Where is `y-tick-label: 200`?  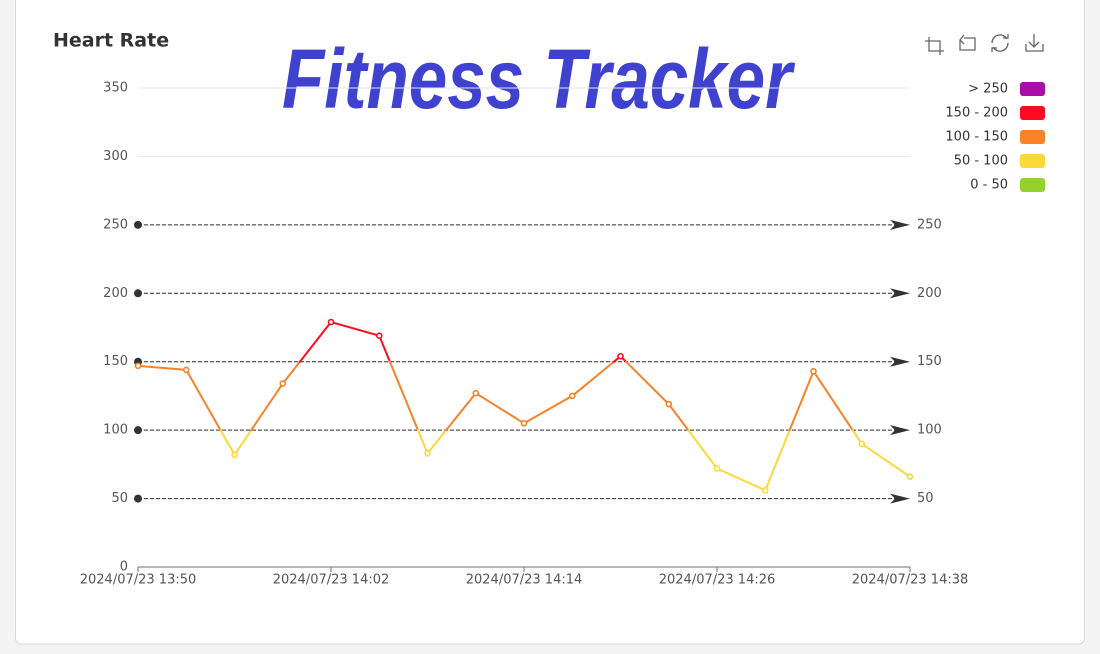
y-tick-label: 200 is located at coordinates (115, 293).